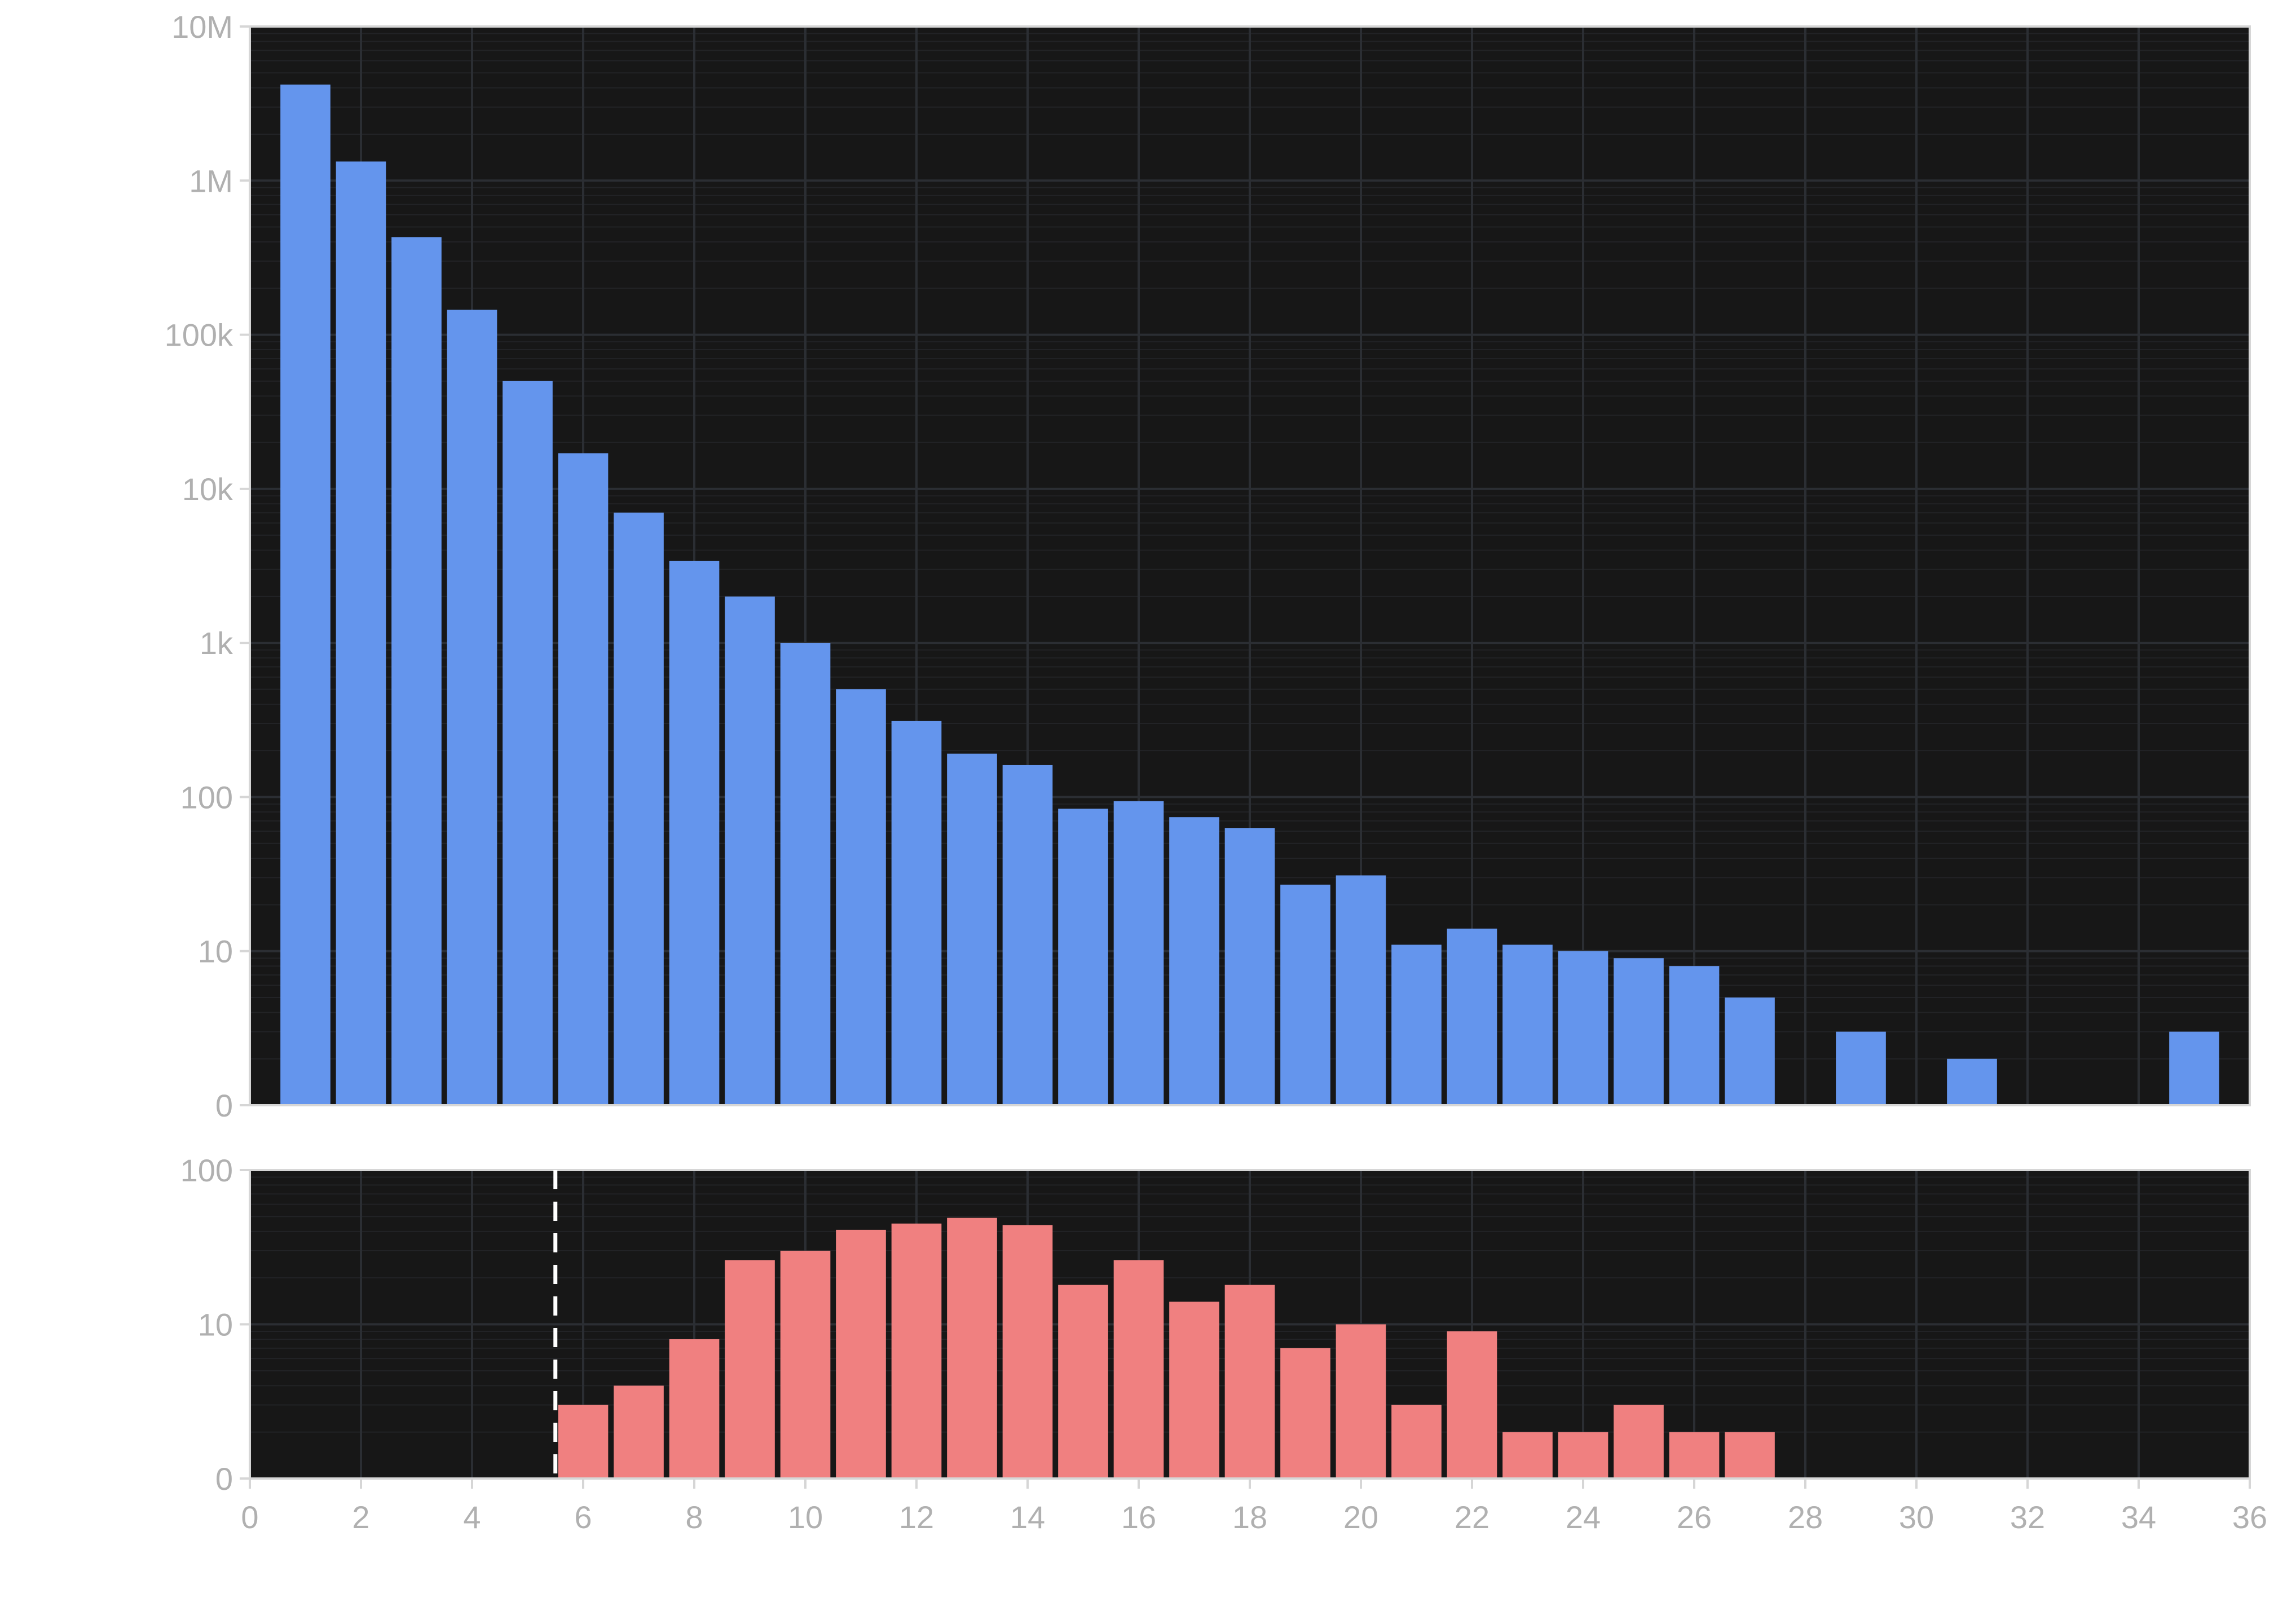 The height and width of the screenshot is (1624, 2274). Describe the element at coordinates (472, 707) in the screenshot. I see `top-panel-bar-x4` at that location.